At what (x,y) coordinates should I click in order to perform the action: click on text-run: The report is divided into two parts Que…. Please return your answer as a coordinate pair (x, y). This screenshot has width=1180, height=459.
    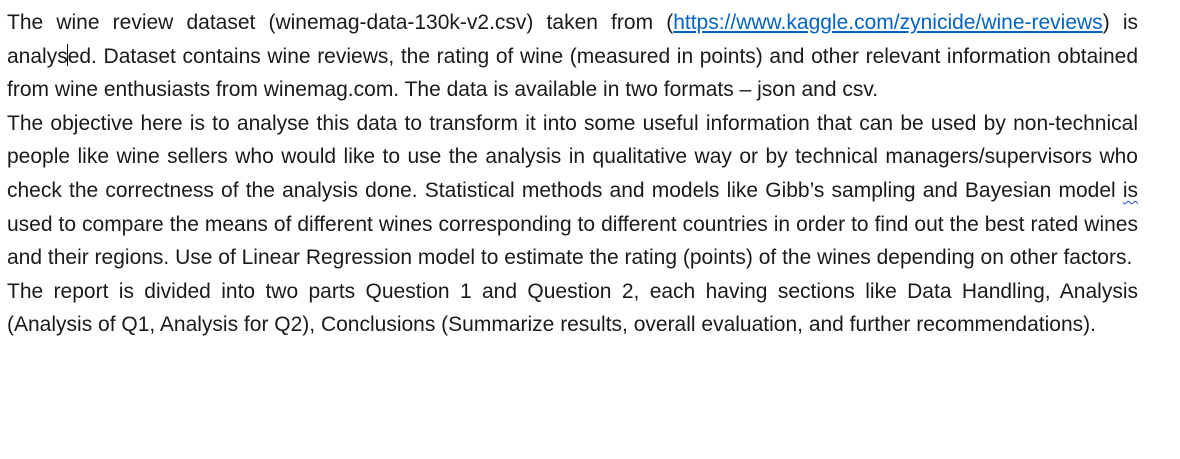
    Looking at the image, I should click on (572, 308).